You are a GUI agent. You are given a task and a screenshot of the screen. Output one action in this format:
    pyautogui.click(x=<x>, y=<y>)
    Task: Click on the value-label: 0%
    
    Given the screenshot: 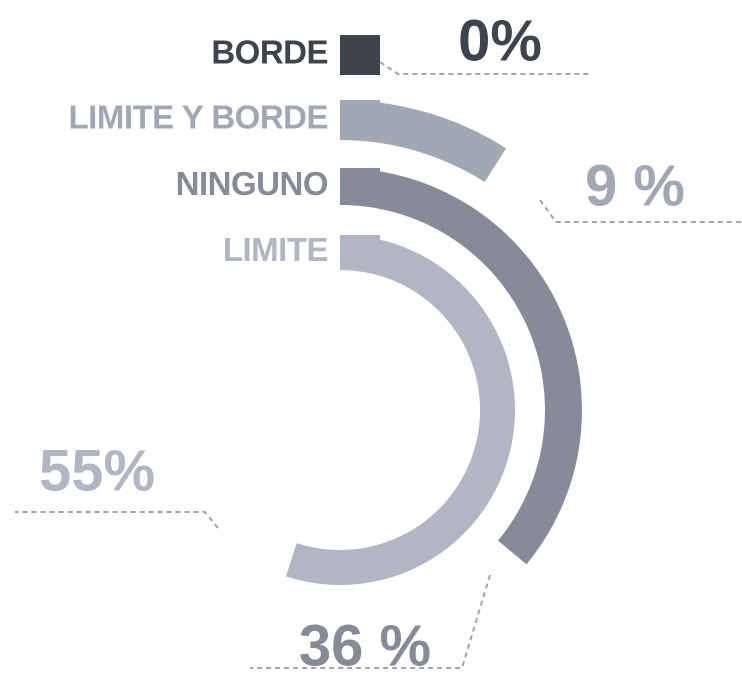 What is the action you would take?
    pyautogui.click(x=500, y=40)
    